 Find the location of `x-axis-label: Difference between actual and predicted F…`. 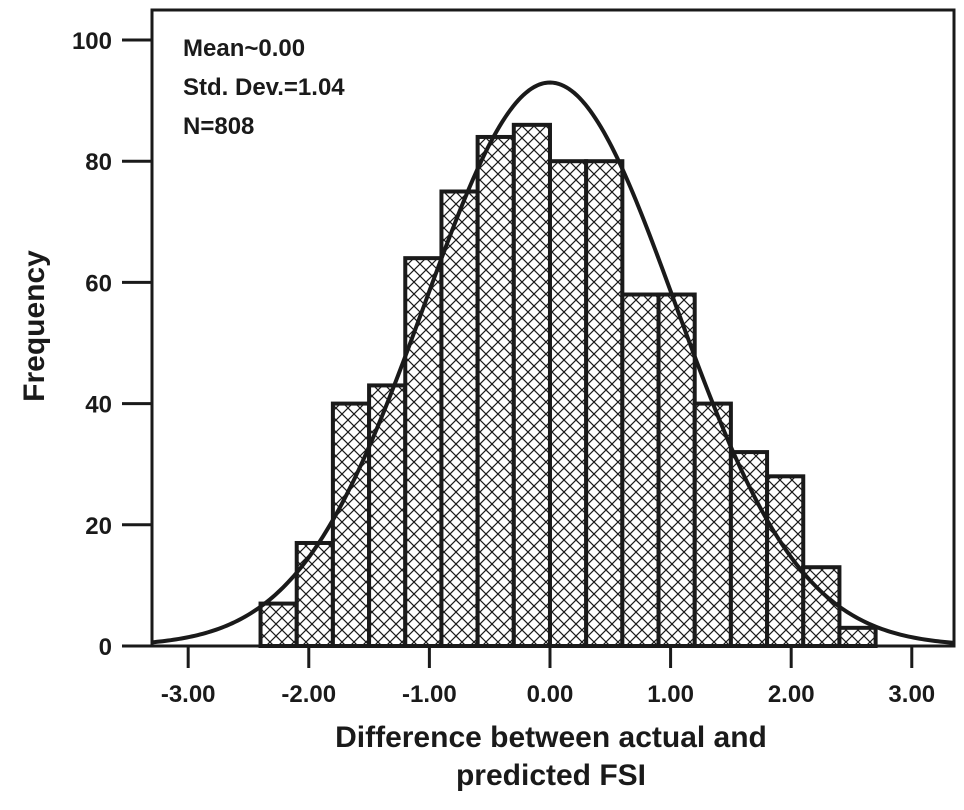

x-axis-label: Difference between actual and predicted F… is located at coordinates (551, 756).